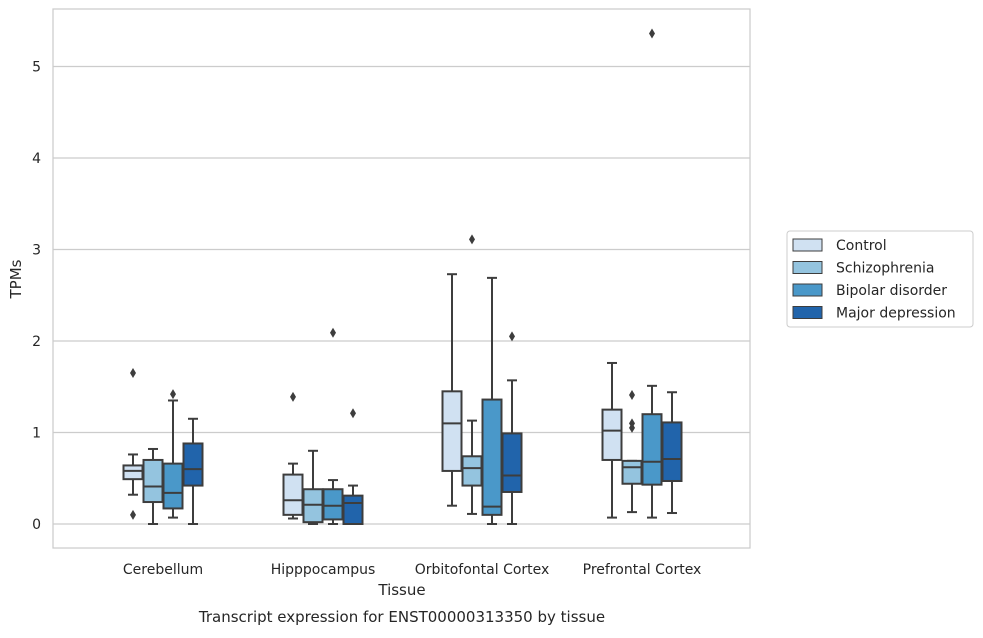  What do you see at coordinates (36, 525) in the screenshot?
I see `y-tick-label: 0` at bounding box center [36, 525].